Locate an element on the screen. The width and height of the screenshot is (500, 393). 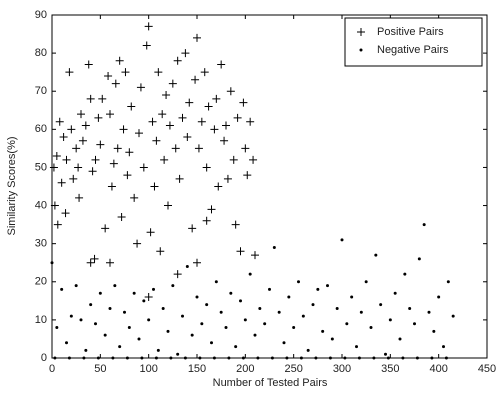
x-tick-label: 150 is located at coordinates (197, 369).